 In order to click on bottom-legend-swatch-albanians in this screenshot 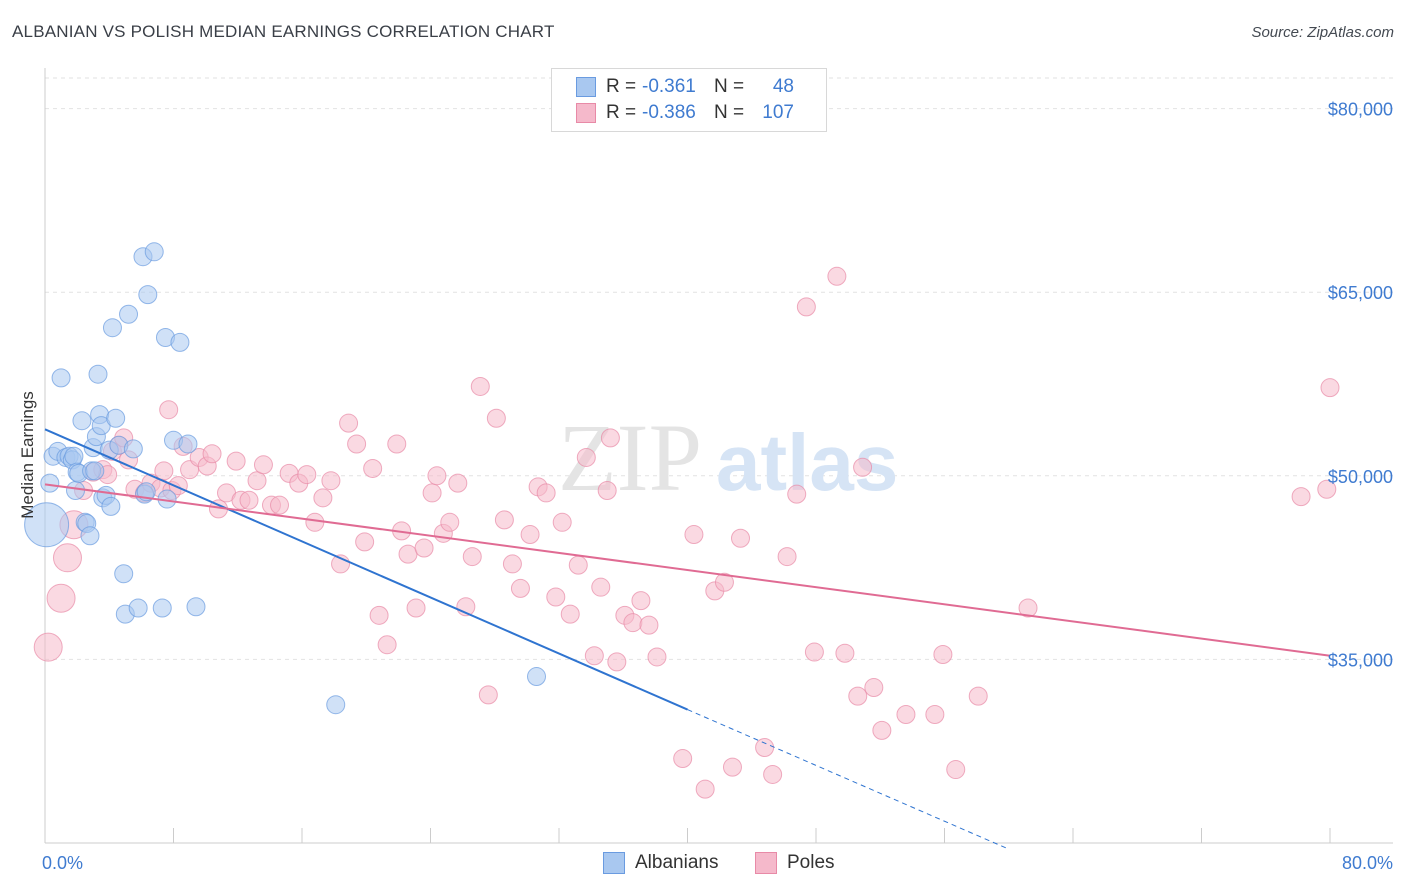, I will do `click(614, 863)`.